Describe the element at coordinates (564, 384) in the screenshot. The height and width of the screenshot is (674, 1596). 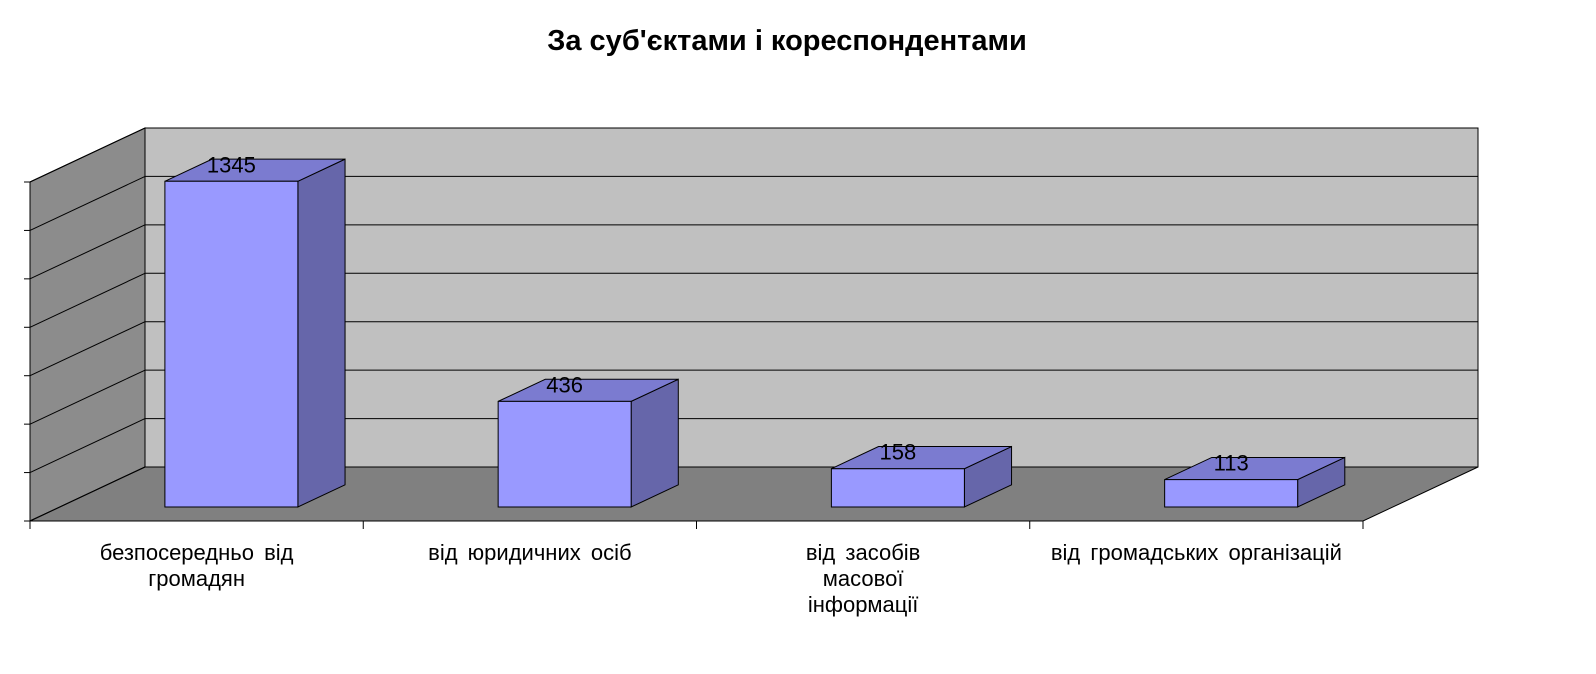
I see `value-label: 436` at that location.